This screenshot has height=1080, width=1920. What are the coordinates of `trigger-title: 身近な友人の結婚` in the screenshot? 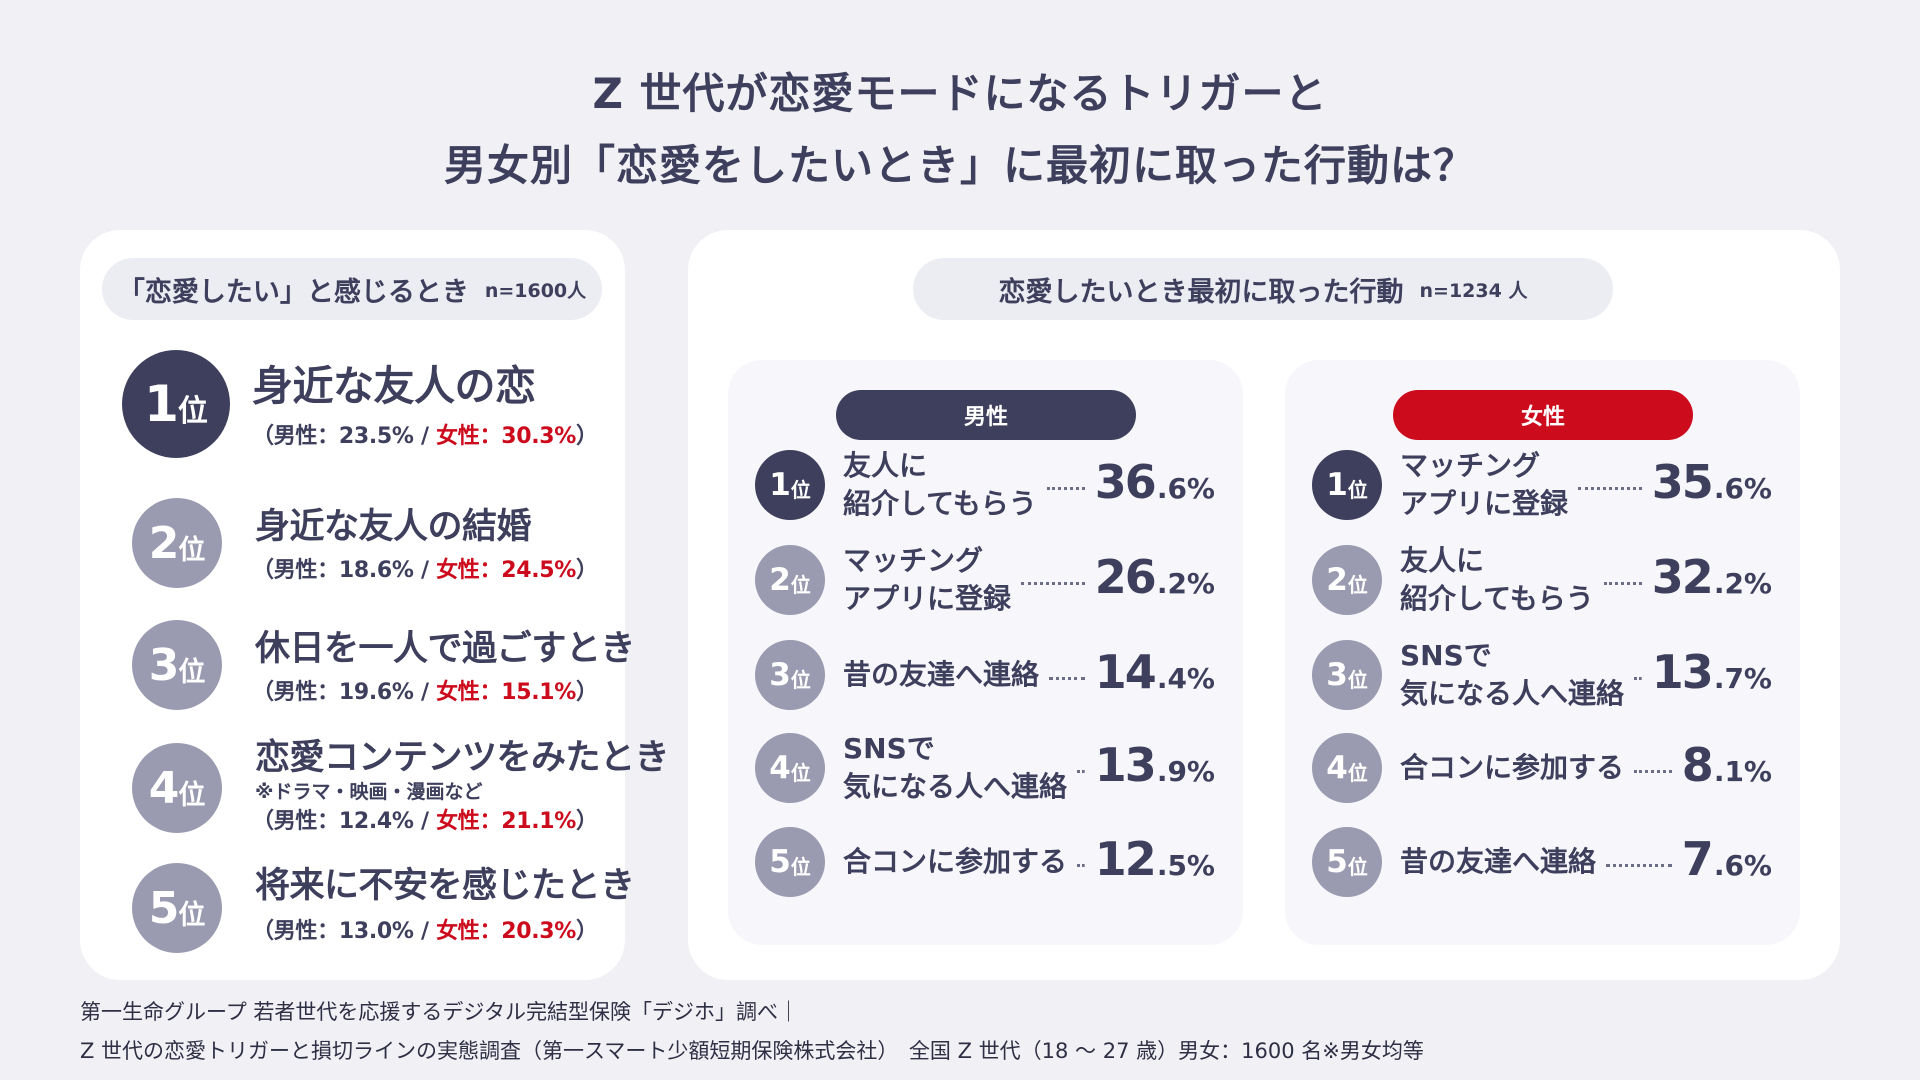 It's located at (393, 527).